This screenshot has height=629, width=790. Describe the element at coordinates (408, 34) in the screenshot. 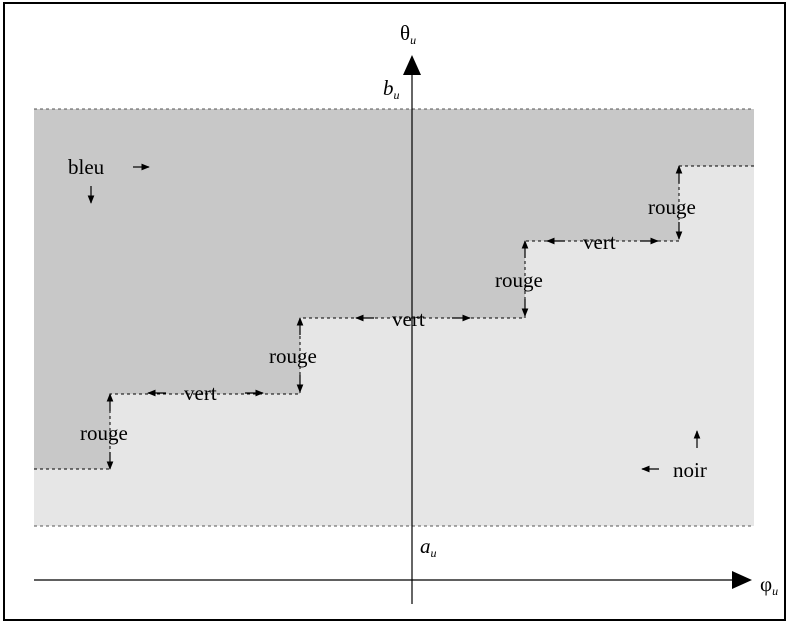

I see `vertical-axis-label: θu` at that location.